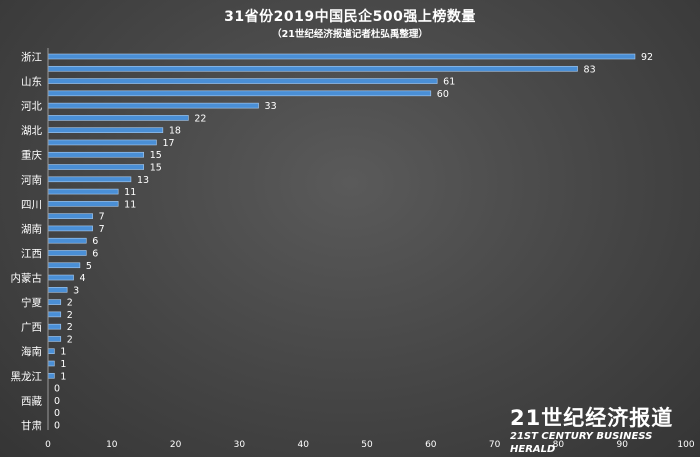 This screenshot has height=457, width=700. I want to click on category-label: 河北, so click(31, 107).